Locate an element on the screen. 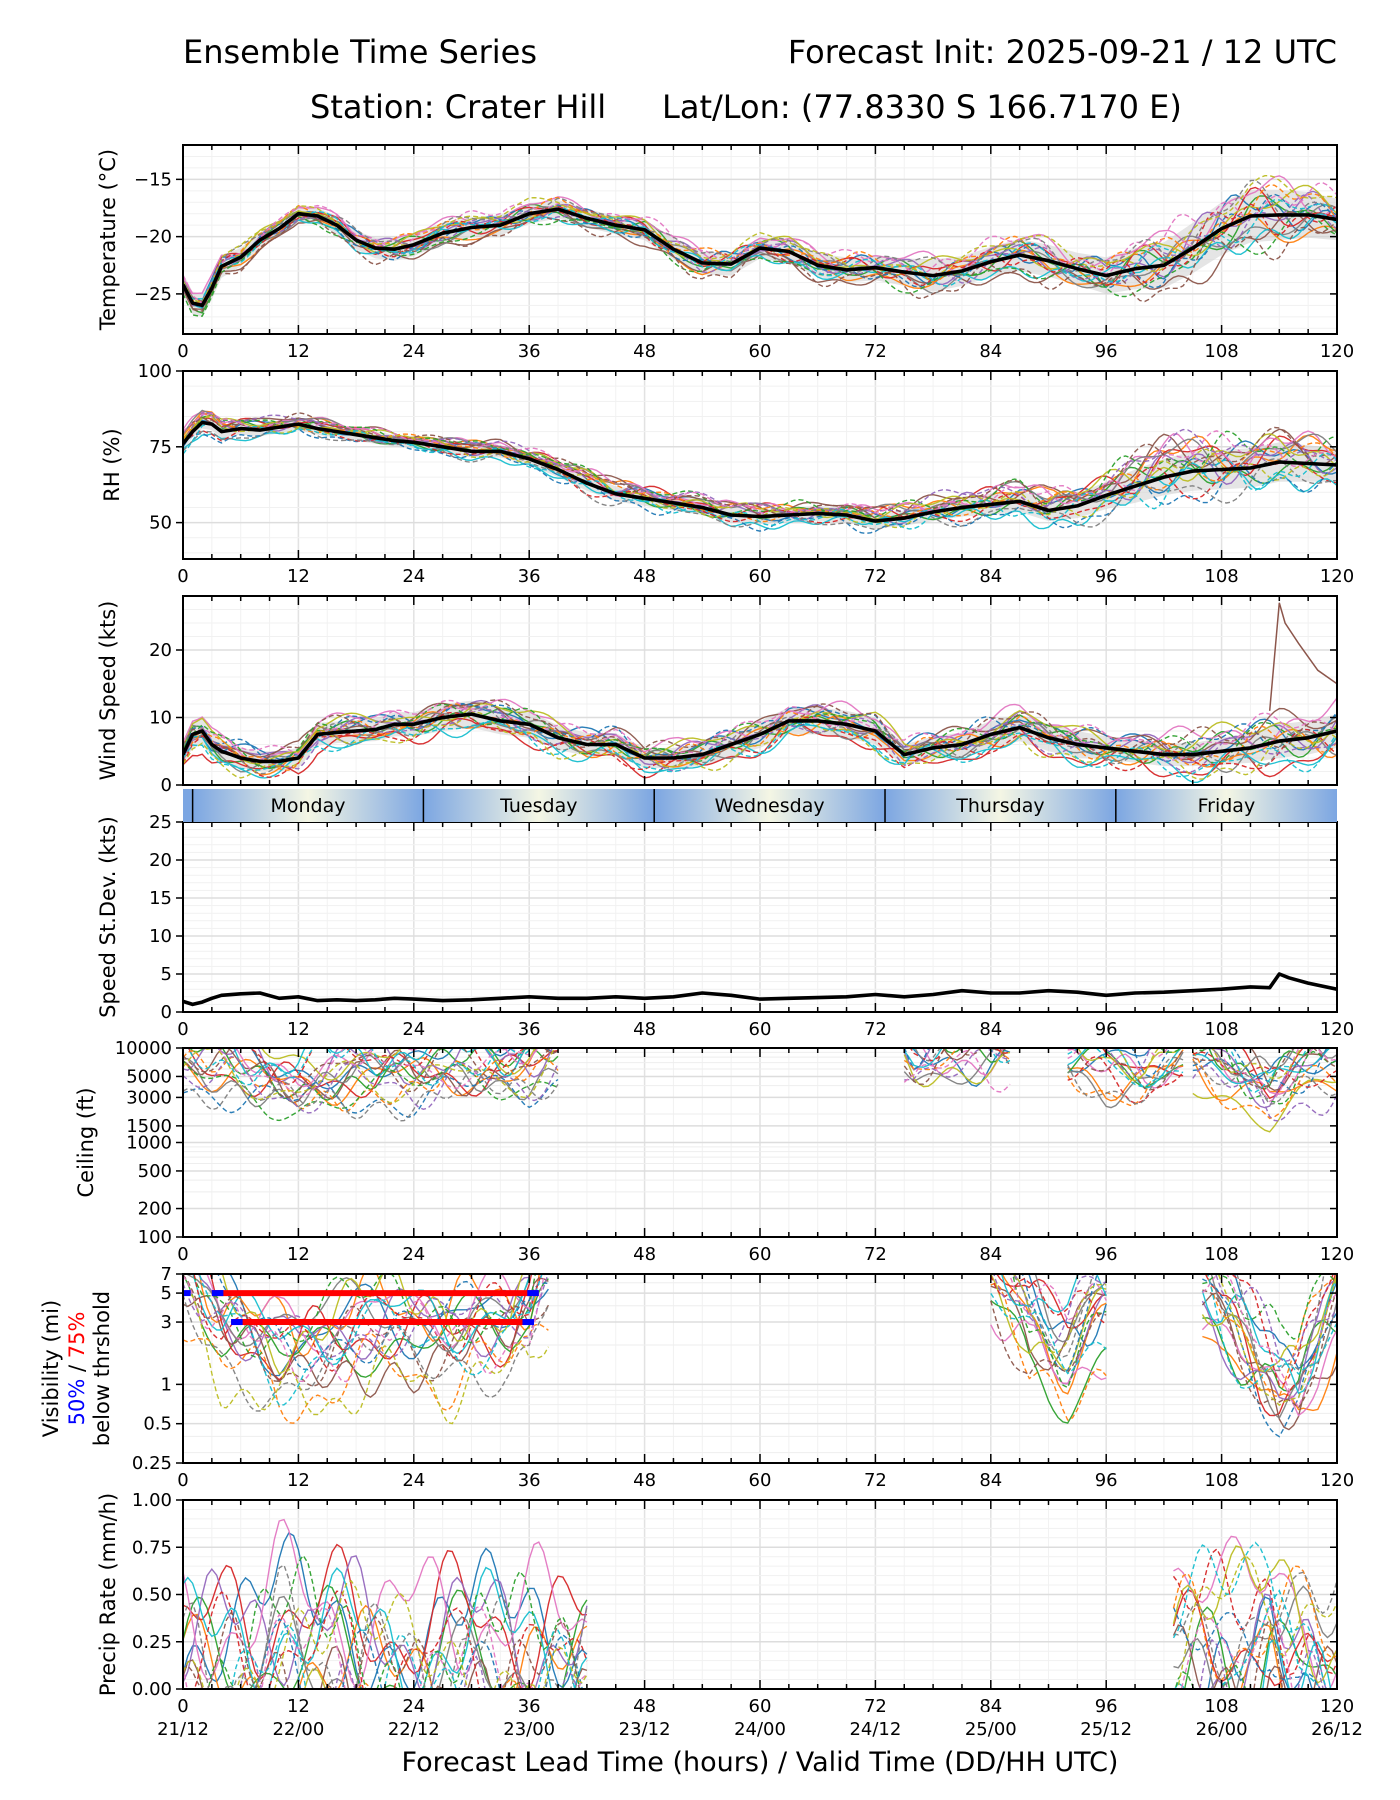  y-tick-label: −20 is located at coordinates (153, 237).